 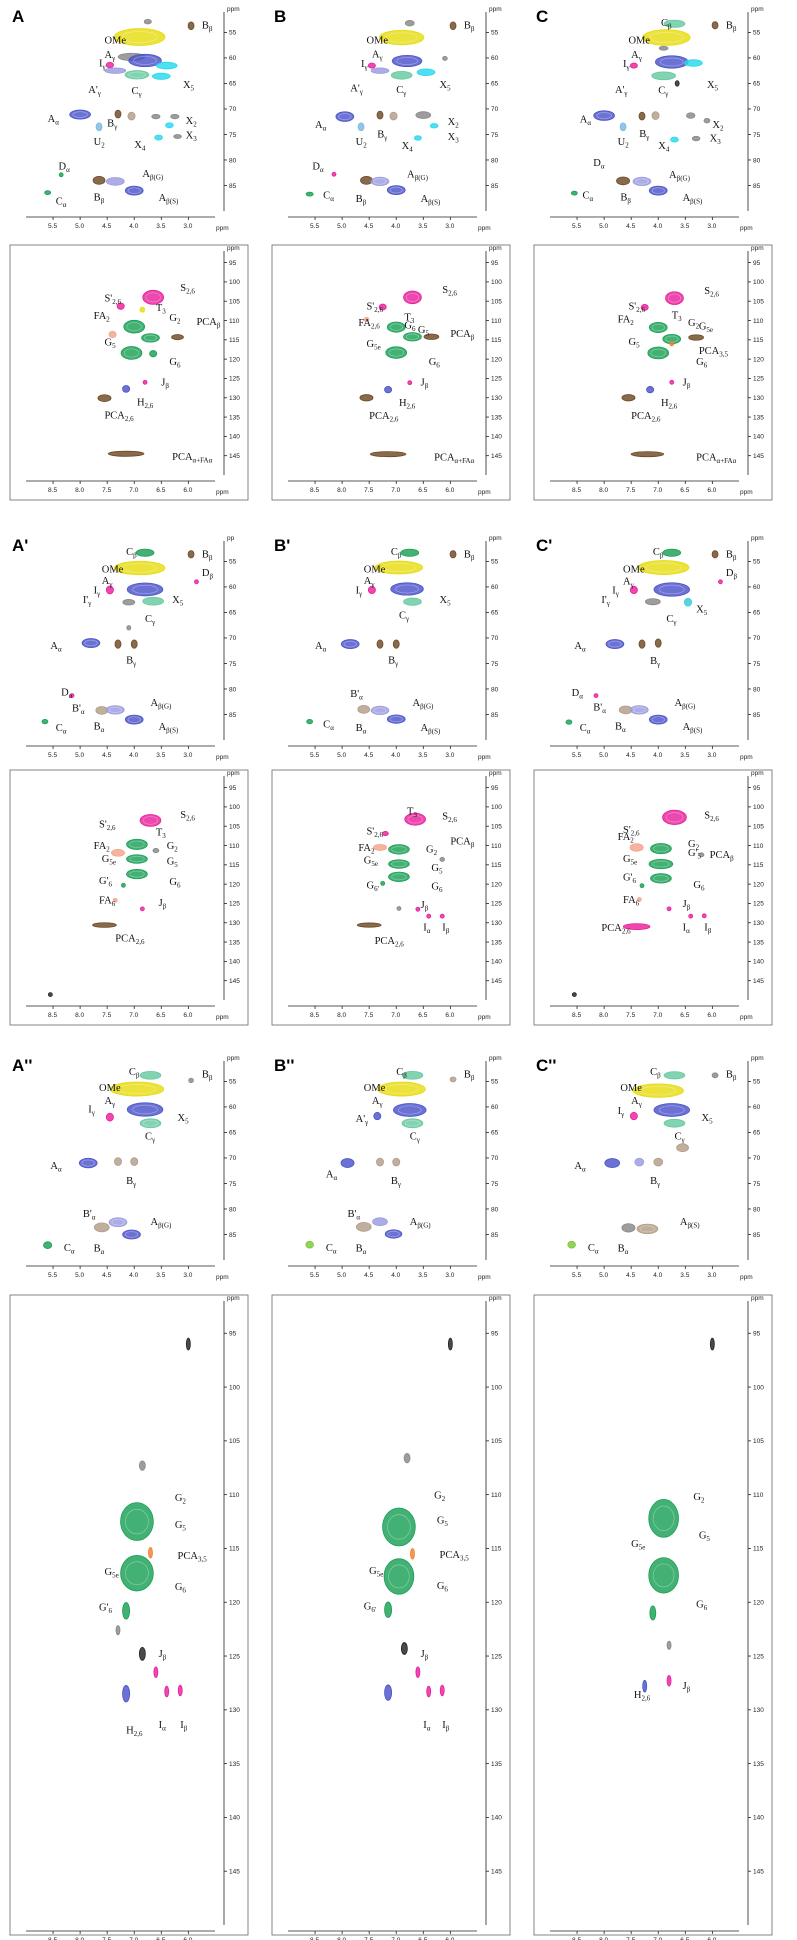 What do you see at coordinates (495, 562) in the screenshot?
I see `y-tick-label: 55` at bounding box center [495, 562].